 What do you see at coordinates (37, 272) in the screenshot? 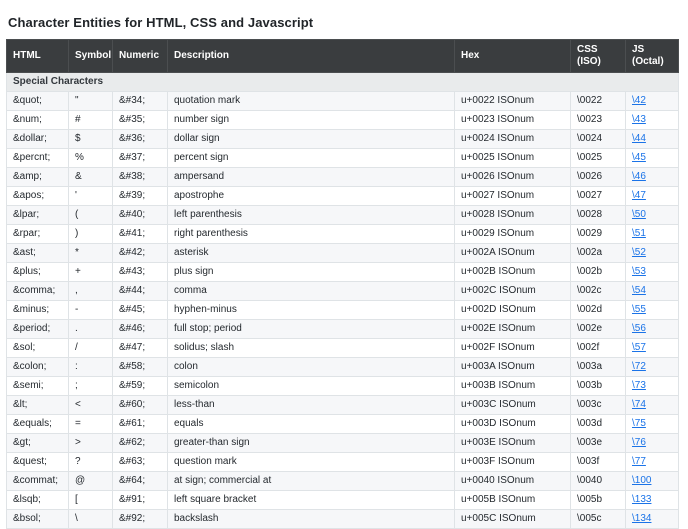
I see `cell-html: &plus;` at bounding box center [37, 272].